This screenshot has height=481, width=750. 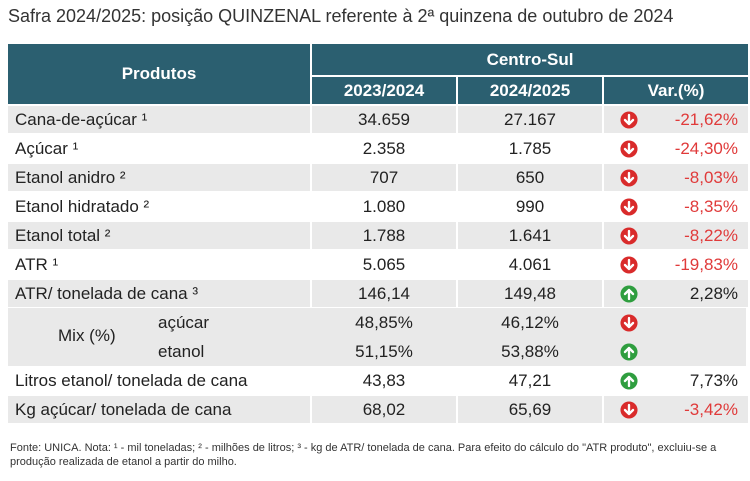 What do you see at coordinates (676, 90) in the screenshot?
I see `header-col-var: Var.(%)` at bounding box center [676, 90].